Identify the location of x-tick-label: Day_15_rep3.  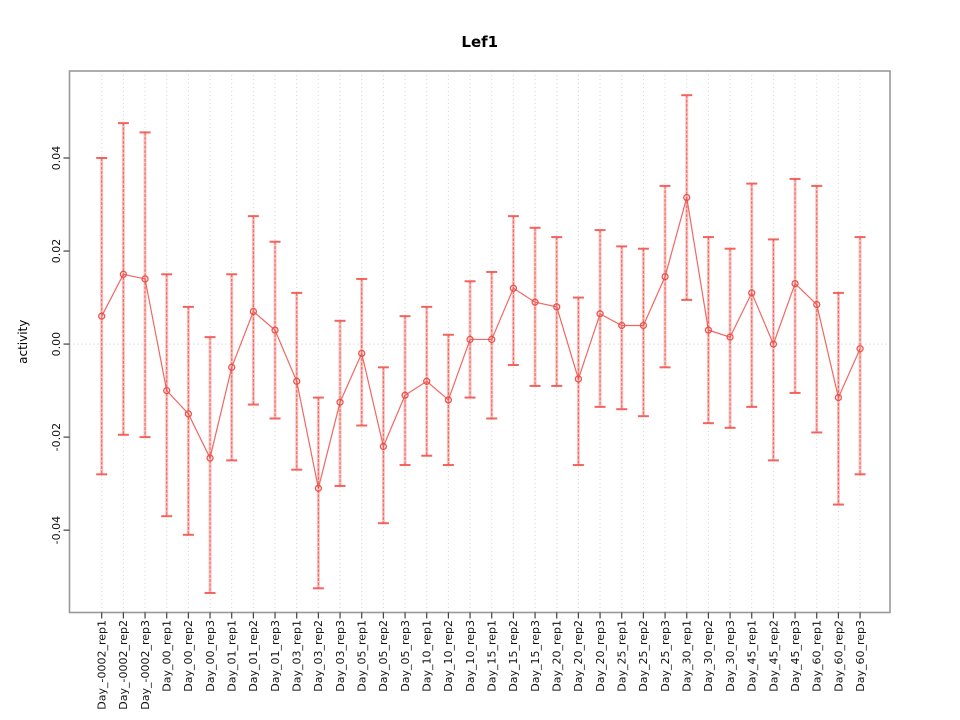
(535, 656).